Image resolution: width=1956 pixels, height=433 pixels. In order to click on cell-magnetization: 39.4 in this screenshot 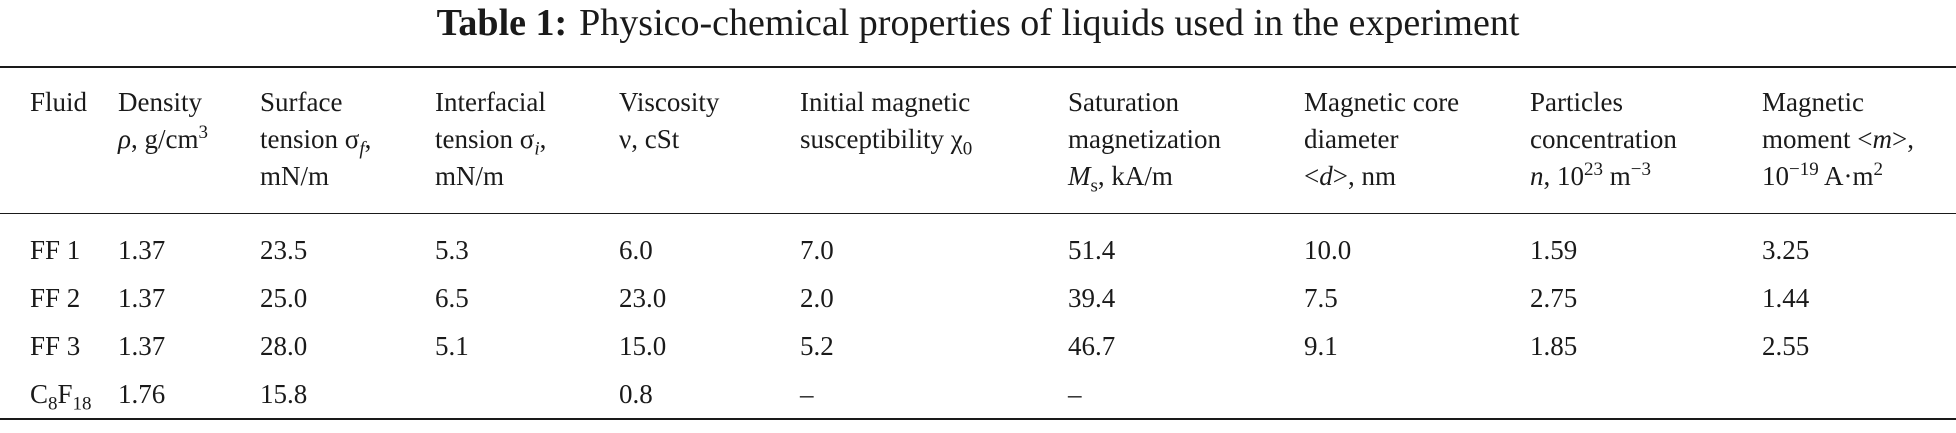, I will do `click(1092, 298)`.